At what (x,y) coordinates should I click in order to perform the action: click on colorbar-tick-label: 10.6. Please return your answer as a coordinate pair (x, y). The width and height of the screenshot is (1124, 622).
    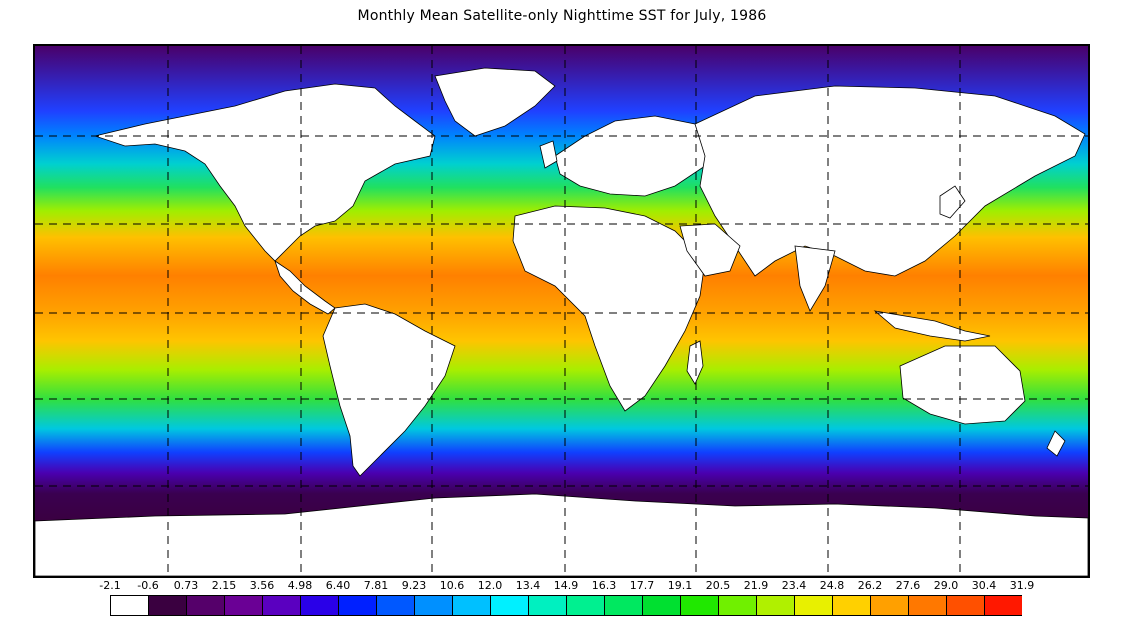
    Looking at the image, I should click on (452, 585).